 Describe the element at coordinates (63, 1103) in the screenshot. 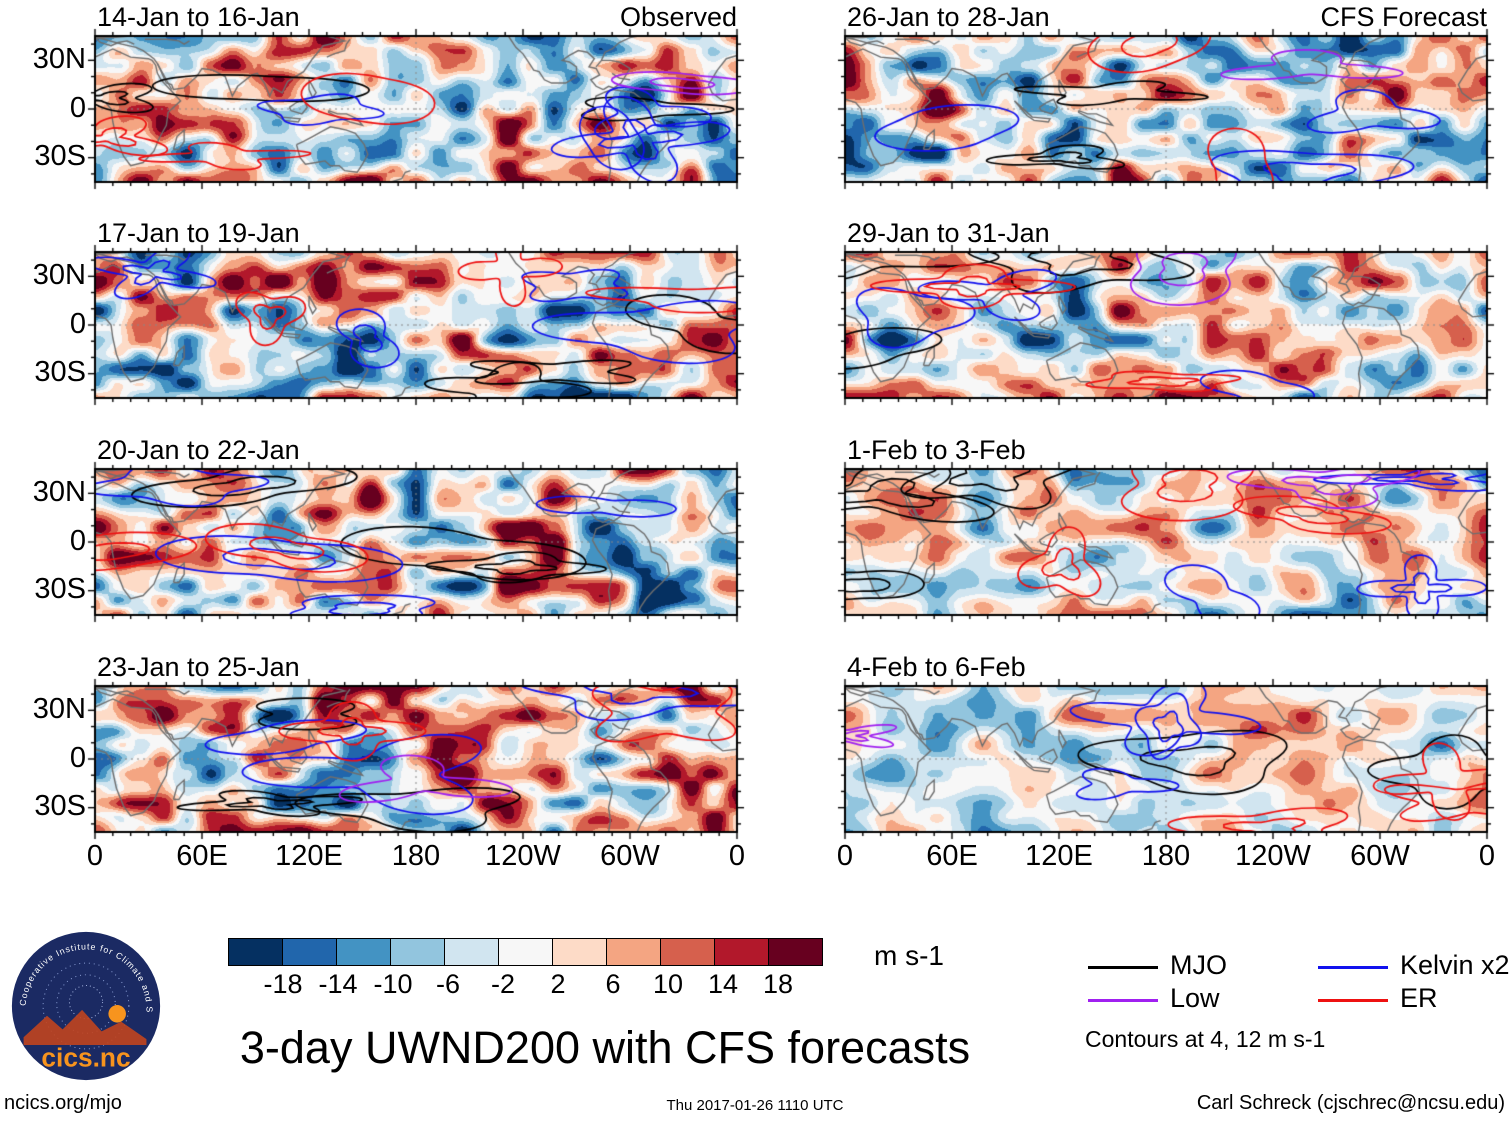

I see `footer-left: ncics.org/mjo` at that location.